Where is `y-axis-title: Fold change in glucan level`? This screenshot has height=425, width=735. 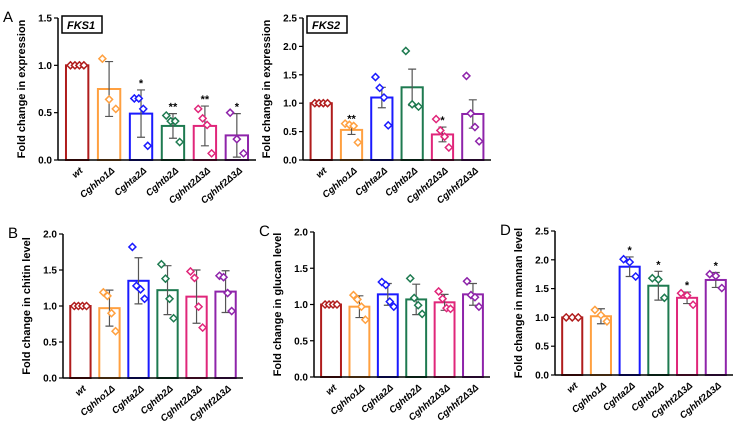 y-axis-title: Fold change in glucan level is located at coordinates (278, 304).